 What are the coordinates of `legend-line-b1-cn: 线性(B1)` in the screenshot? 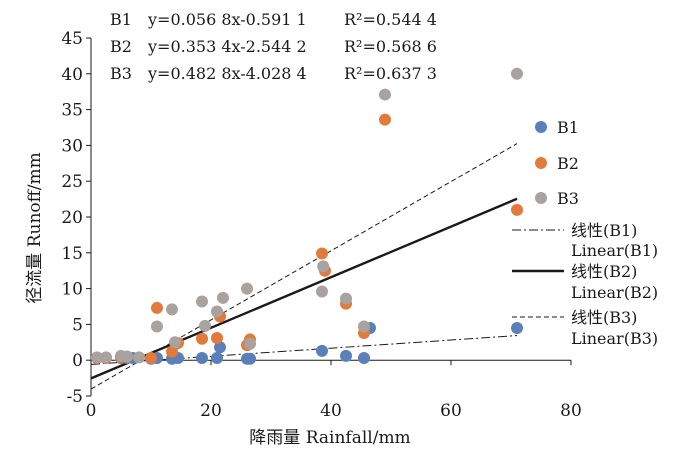 It's located at (604, 230).